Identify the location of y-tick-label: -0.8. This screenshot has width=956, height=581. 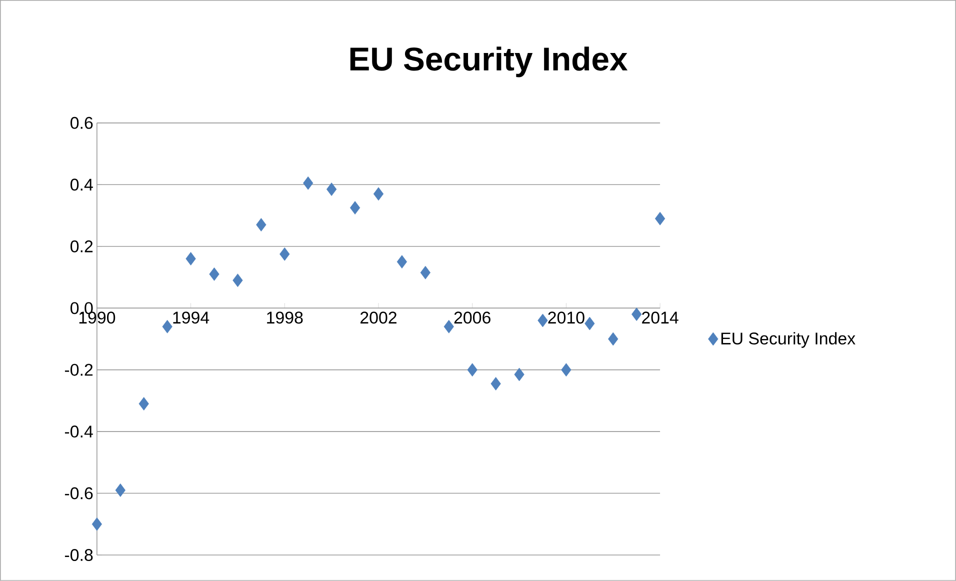
(78, 555).